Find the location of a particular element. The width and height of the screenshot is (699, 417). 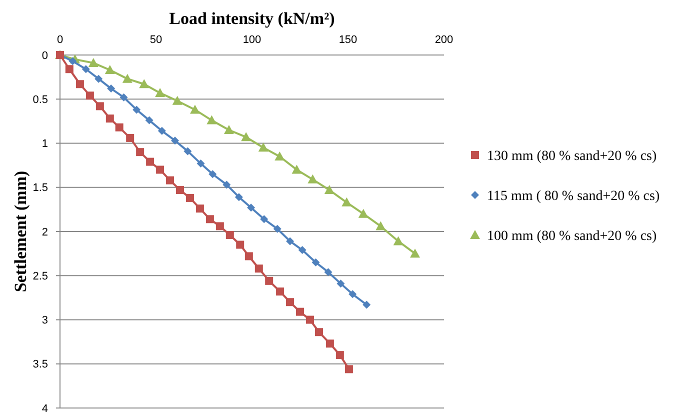

y-tick-label: 2 is located at coordinates (45, 232).